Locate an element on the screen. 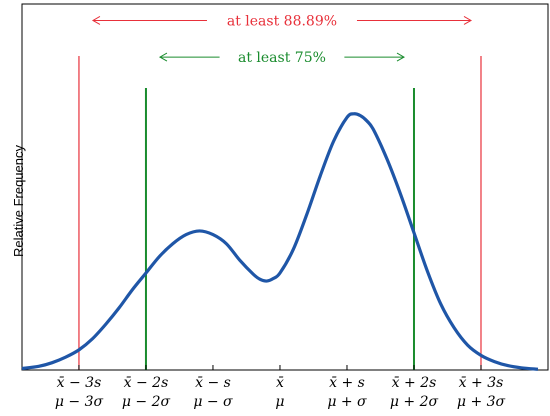 The width and height of the screenshot is (550, 416). annotation-label: at least 75% is located at coordinates (282, 58).